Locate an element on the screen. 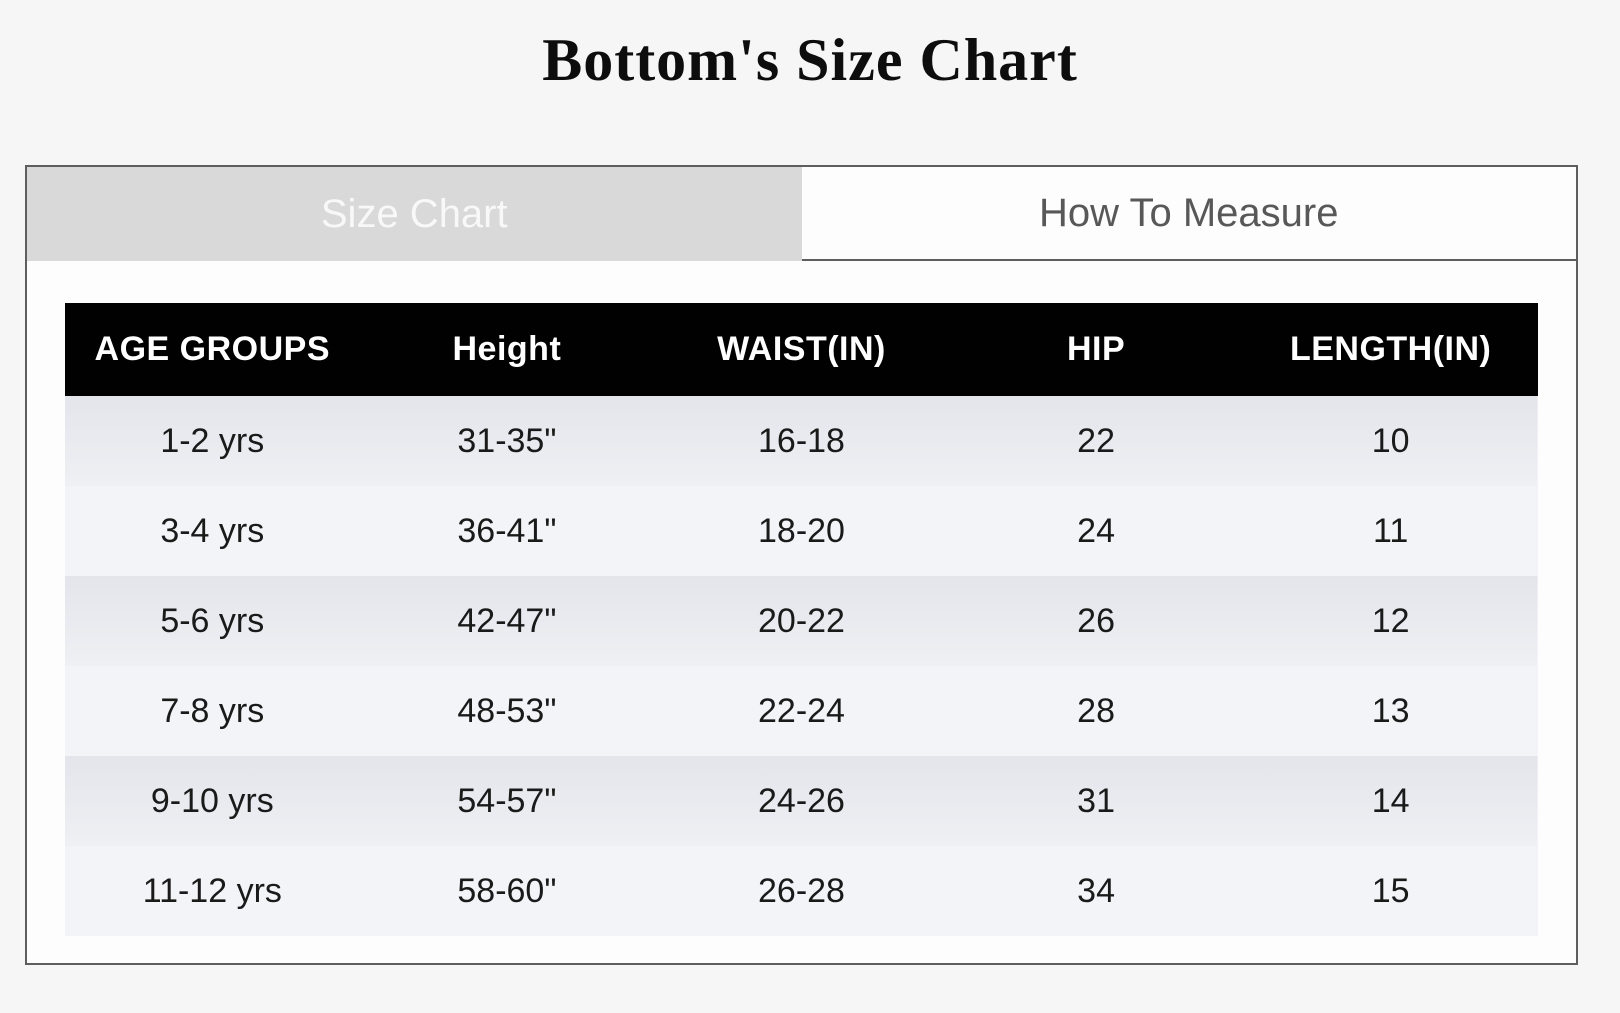 This screenshot has width=1620, height=1013. table-cell: 18-20 is located at coordinates (801, 530).